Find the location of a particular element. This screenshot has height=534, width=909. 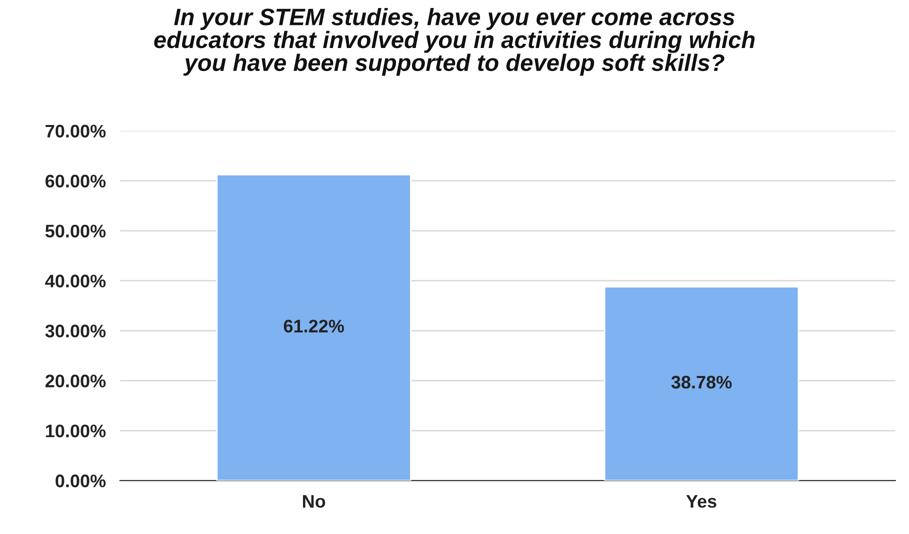

y-tick-label: 30.00% is located at coordinates (75, 331).